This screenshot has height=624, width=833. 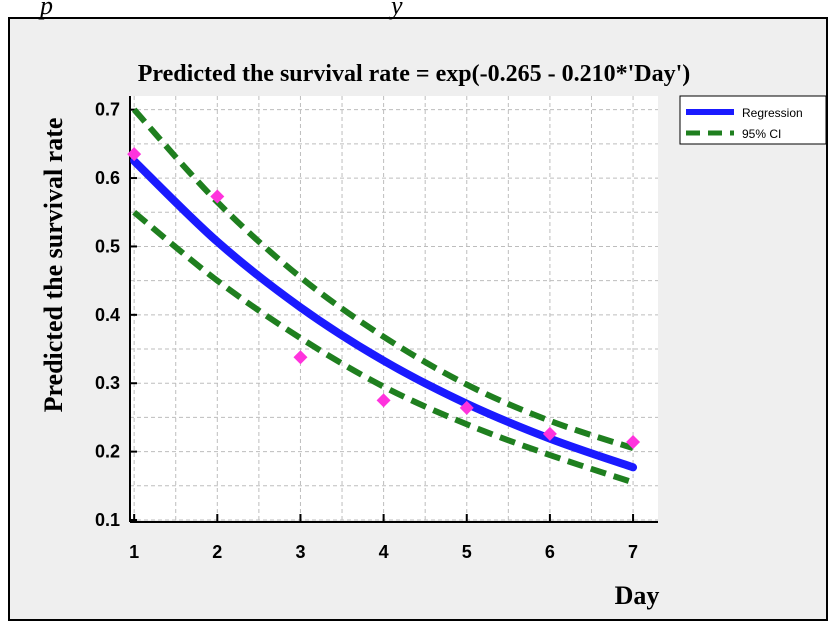 What do you see at coordinates (107, 383) in the screenshot?
I see `y-tick-label: 0.3` at bounding box center [107, 383].